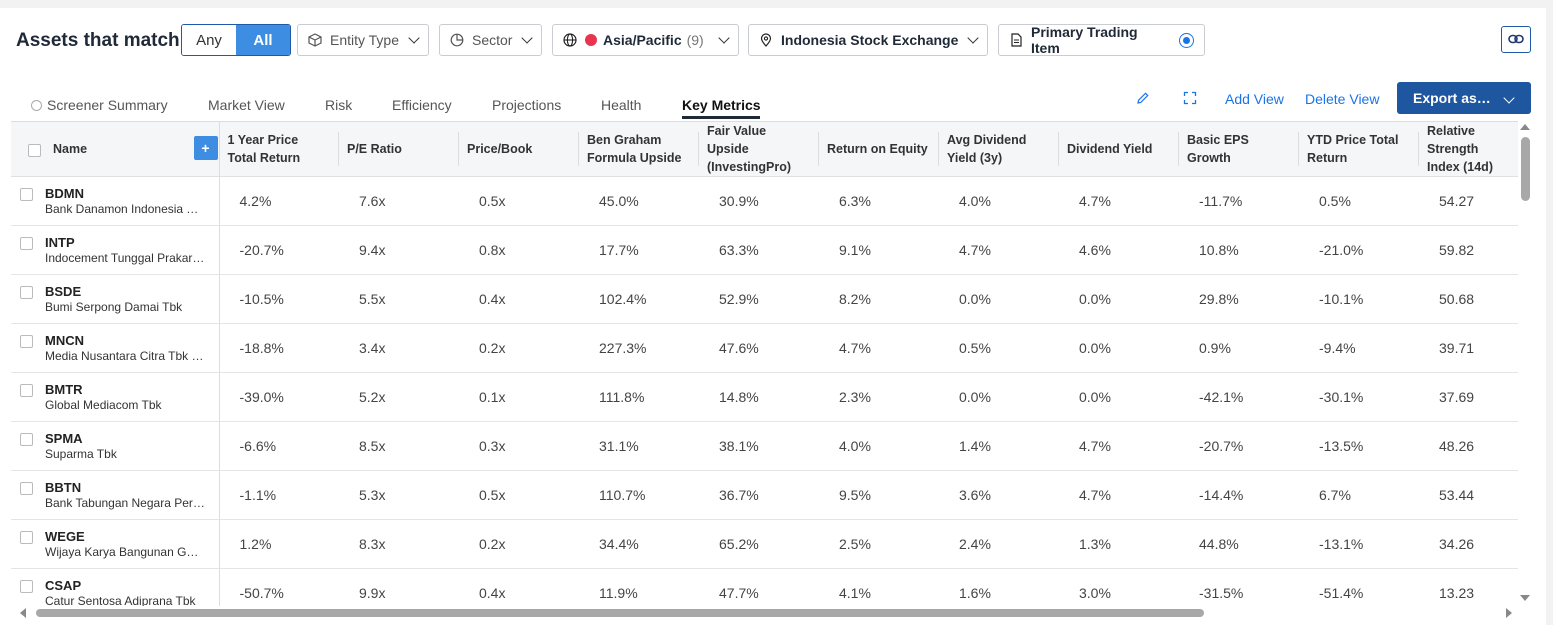 The image size is (1553, 625). What do you see at coordinates (1359, 149) in the screenshot?
I see `column-header: YTD Price Total Return` at bounding box center [1359, 149].